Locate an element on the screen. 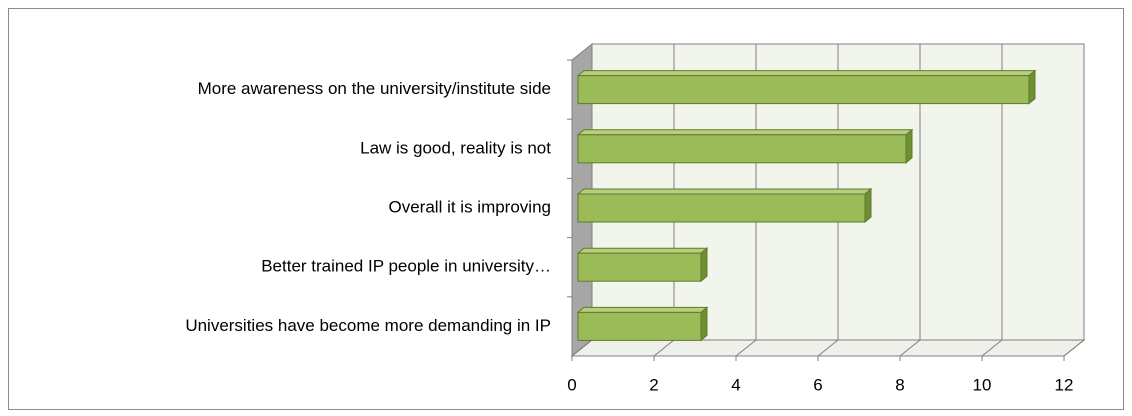 This screenshot has height=416, width=1132. y-tick-label: Overall it is improving is located at coordinates (470, 206).